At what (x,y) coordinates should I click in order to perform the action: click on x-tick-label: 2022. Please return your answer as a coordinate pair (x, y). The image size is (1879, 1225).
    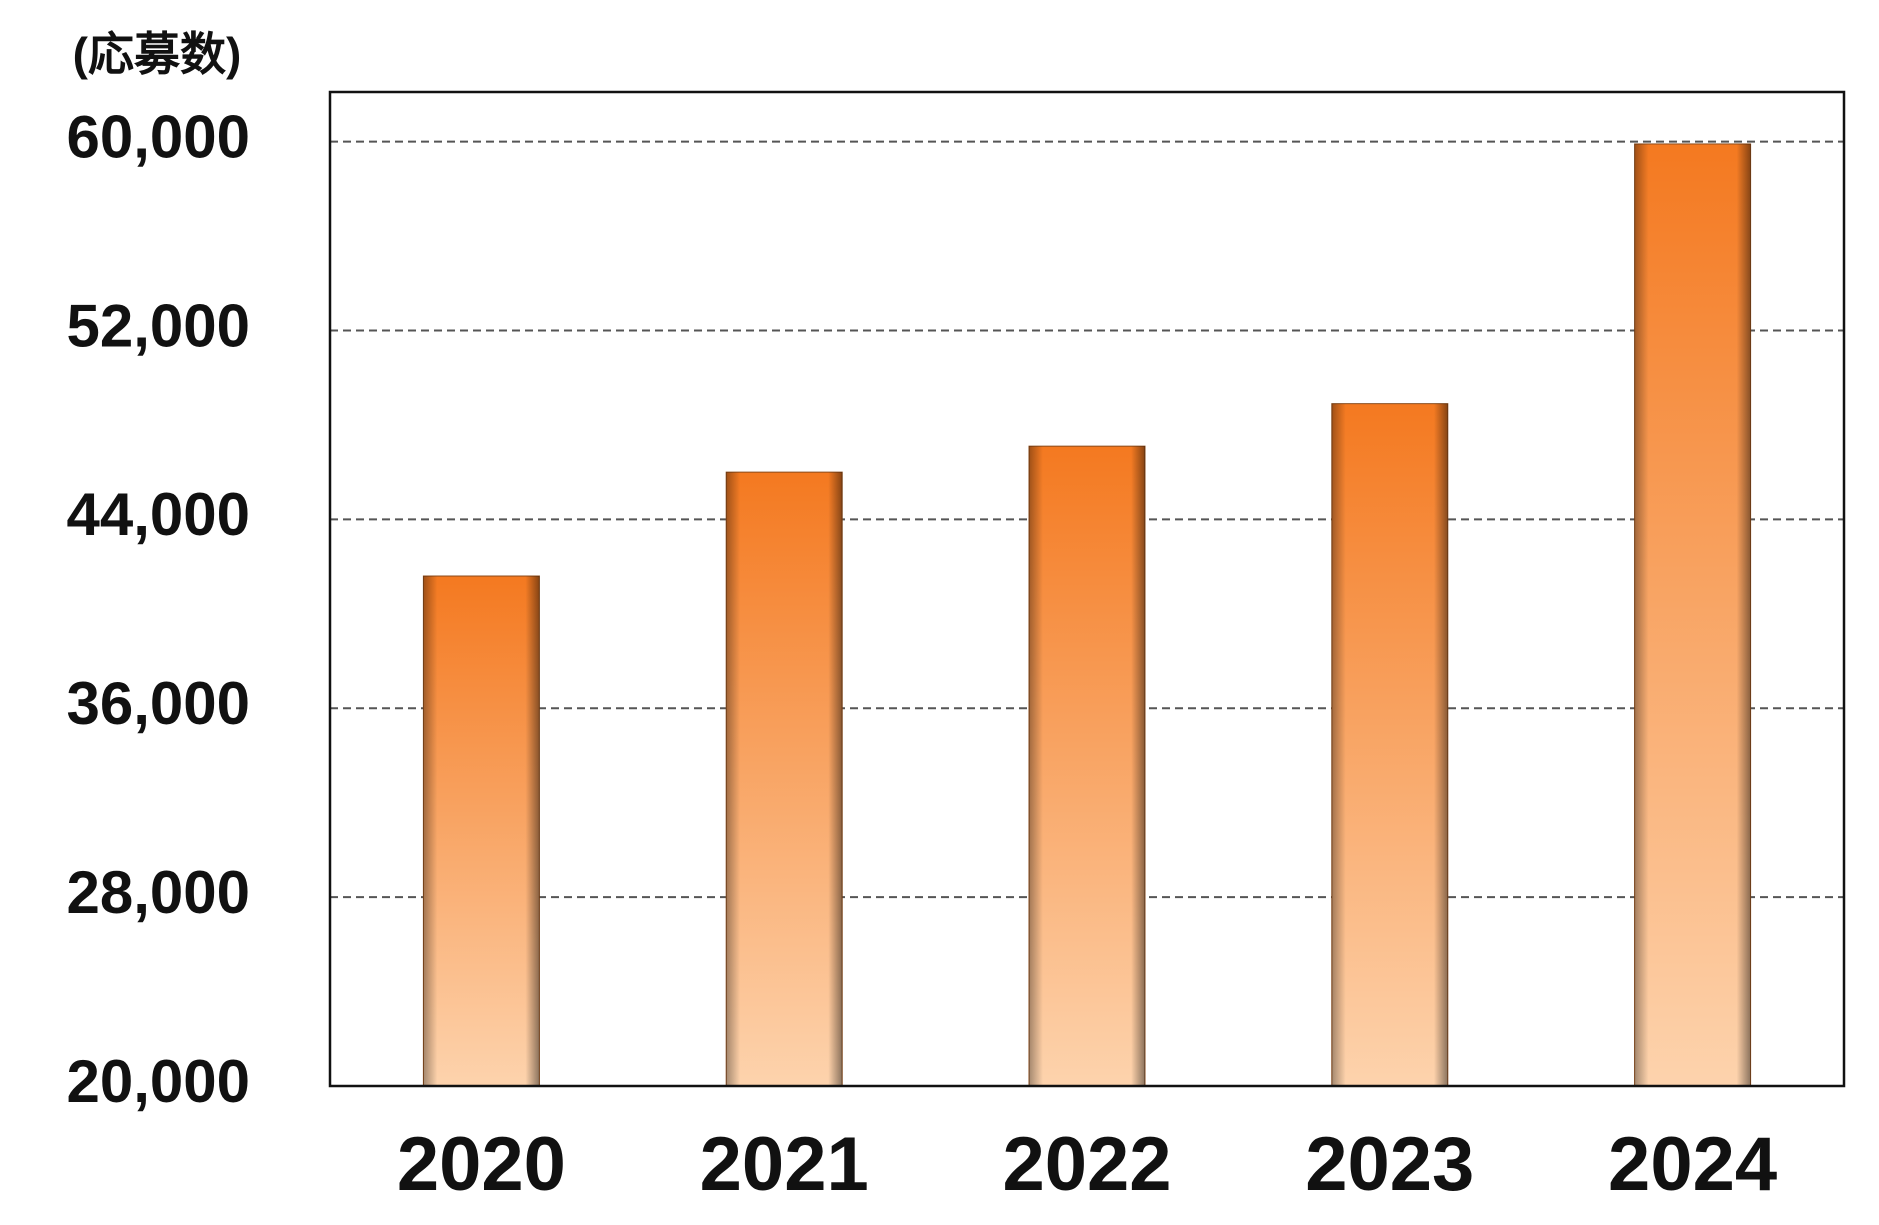
    Looking at the image, I should click on (1086, 1164).